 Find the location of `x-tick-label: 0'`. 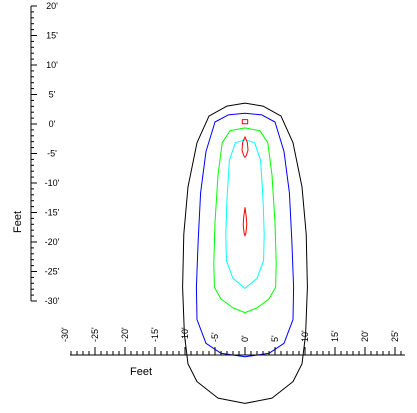

x-tick-label: 0' is located at coordinates (245, 338).